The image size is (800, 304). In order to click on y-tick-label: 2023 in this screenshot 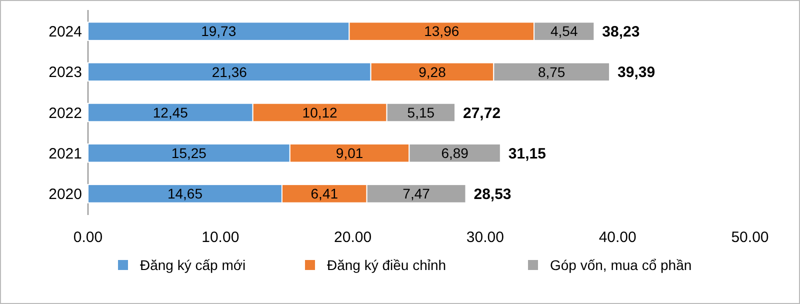, I will do `click(65, 73)`.